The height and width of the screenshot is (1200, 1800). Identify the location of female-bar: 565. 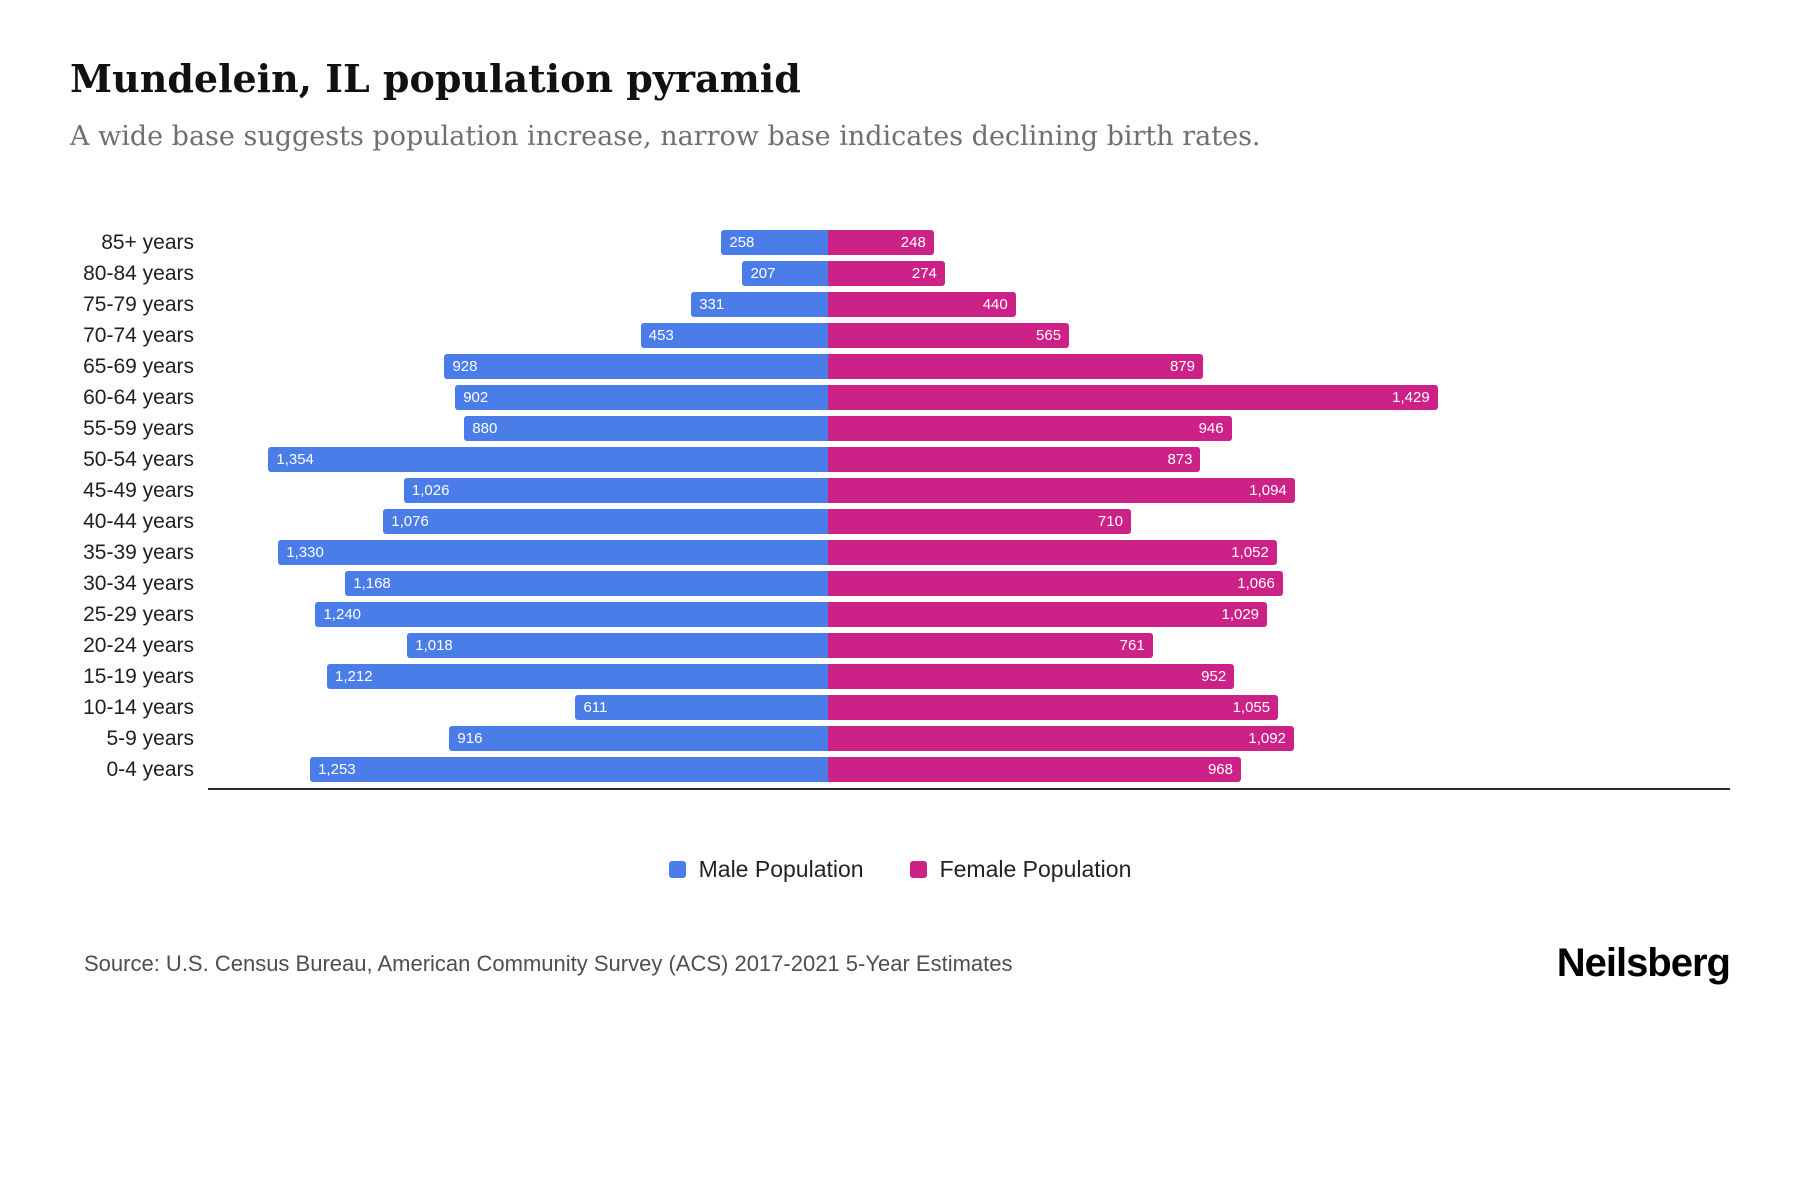
(949, 335).